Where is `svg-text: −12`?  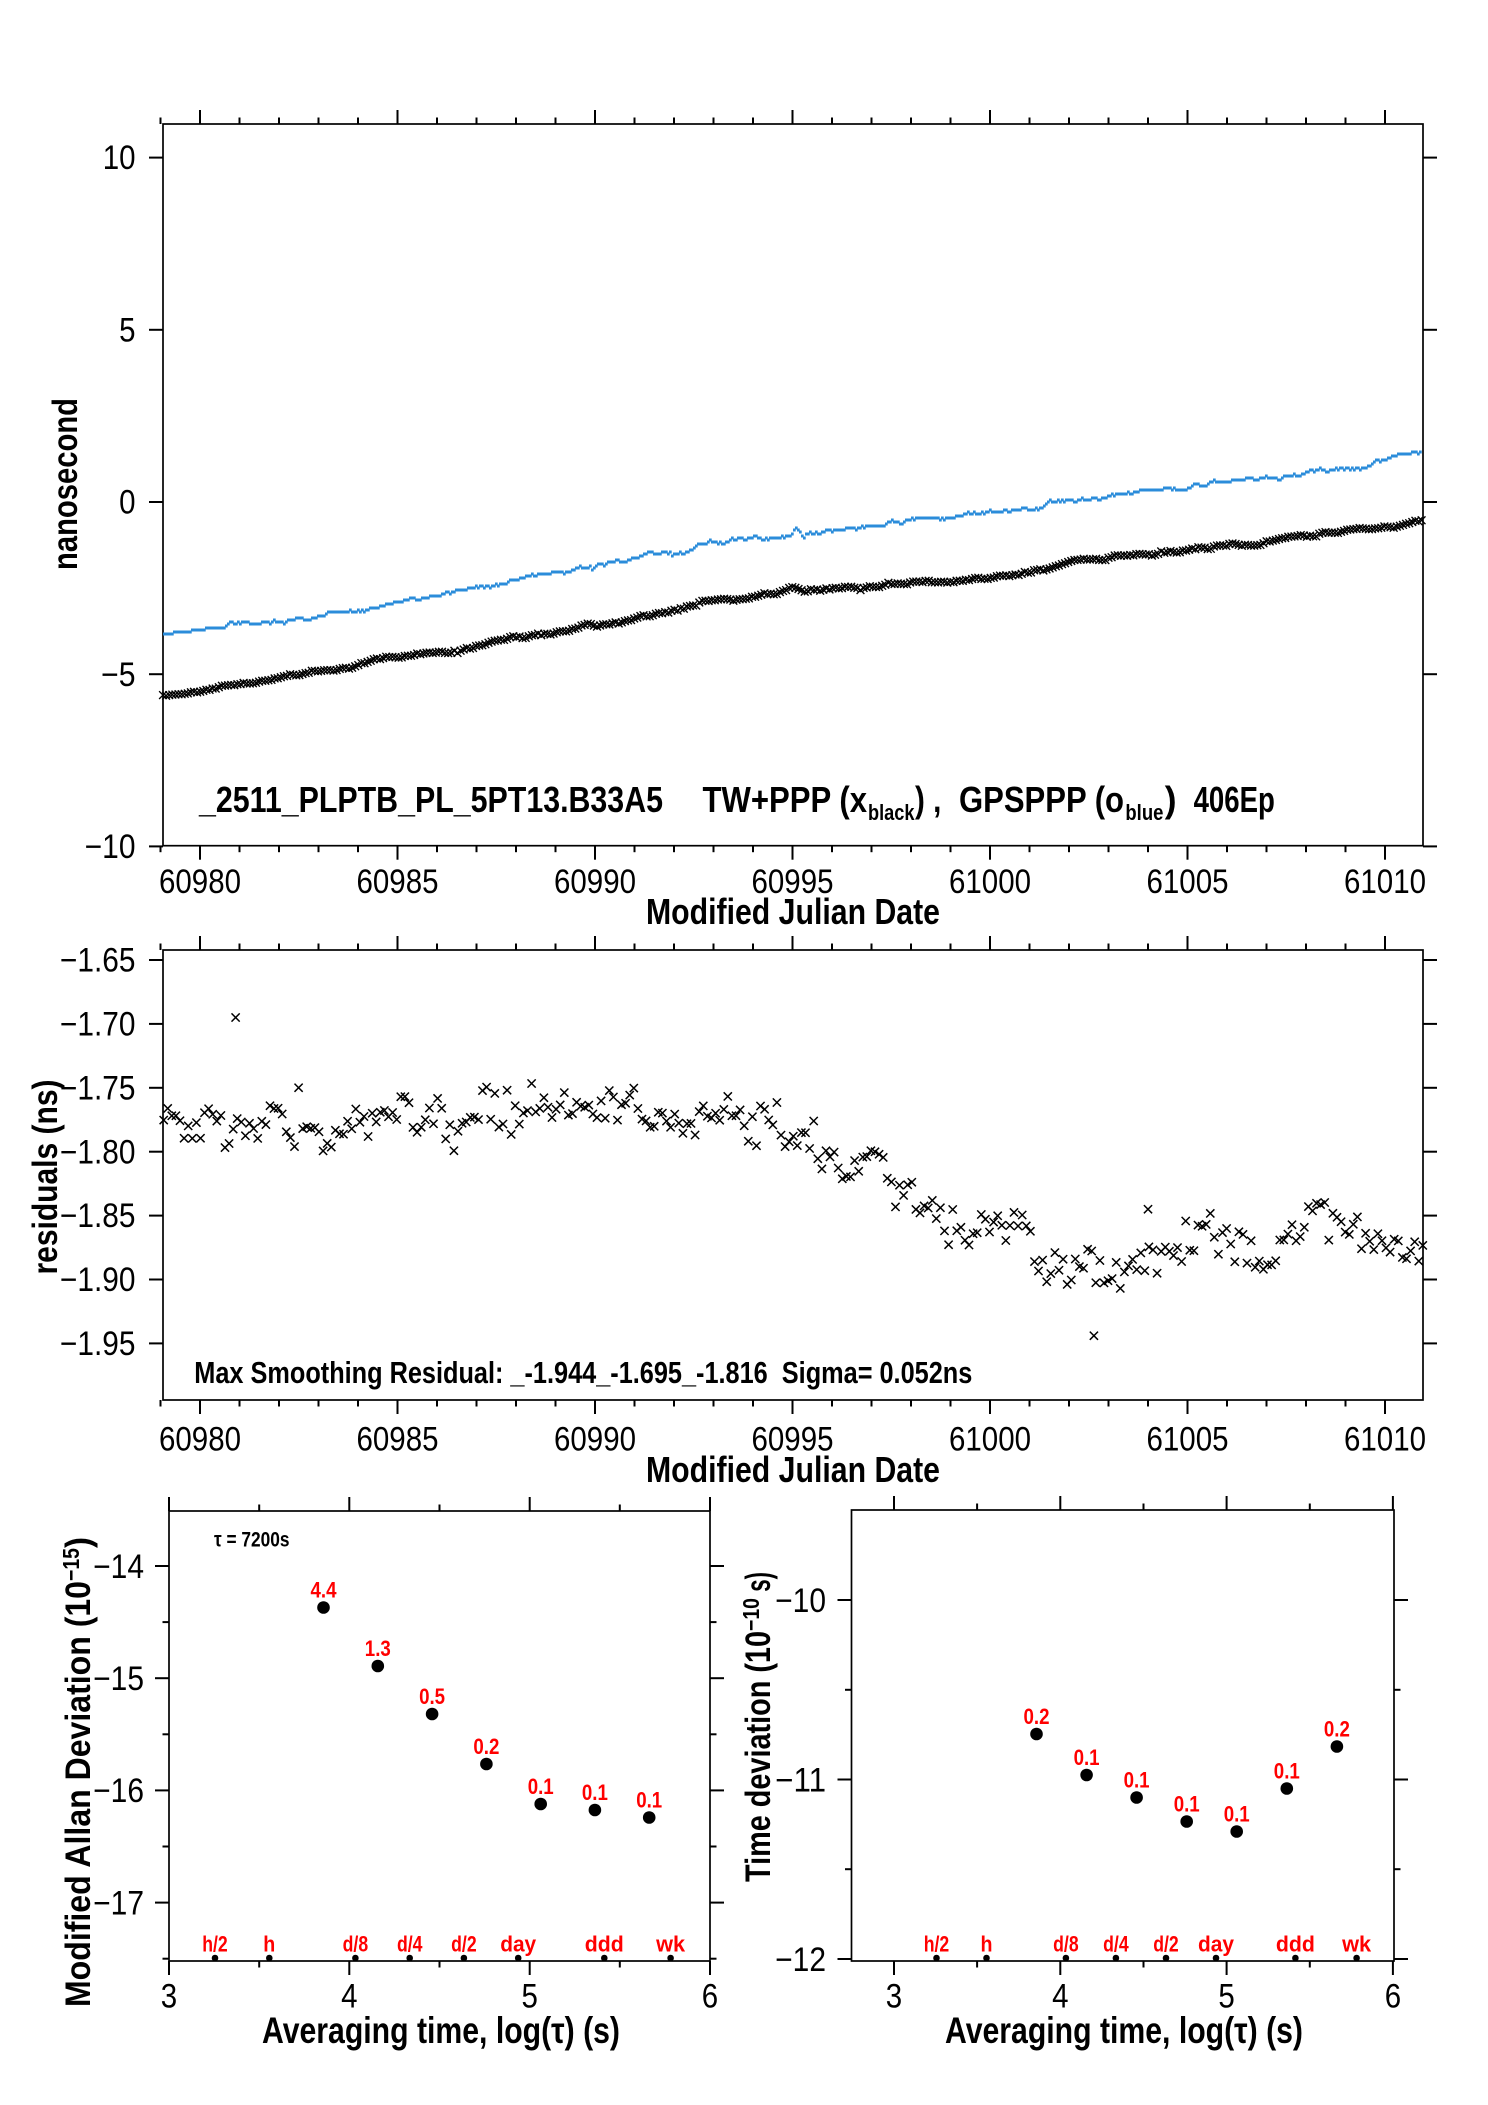
svg-text: −12 is located at coordinates (800, 1960).